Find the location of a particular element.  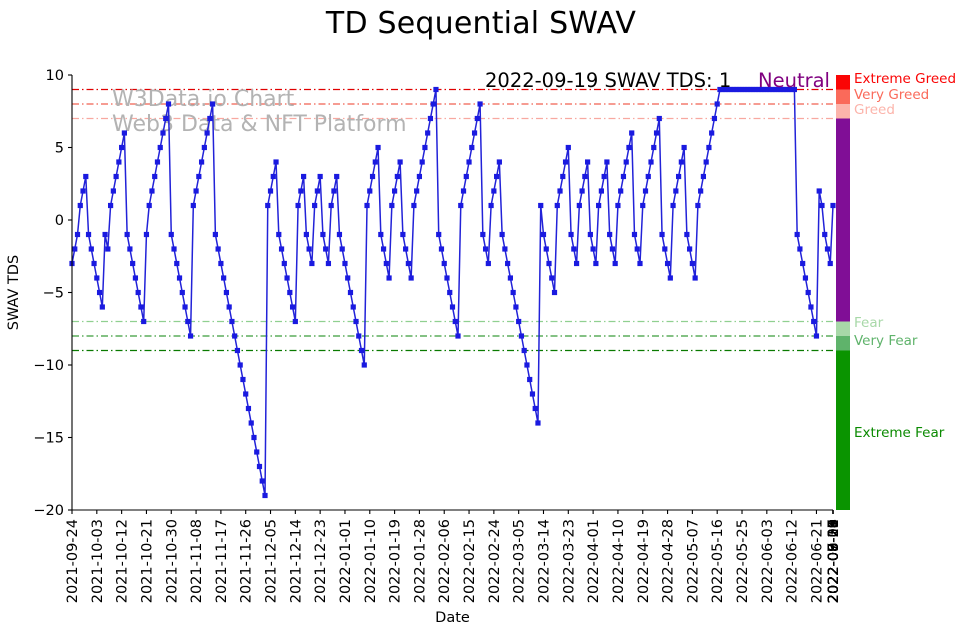

colorbar-label: Very Greed is located at coordinates (891, 95).